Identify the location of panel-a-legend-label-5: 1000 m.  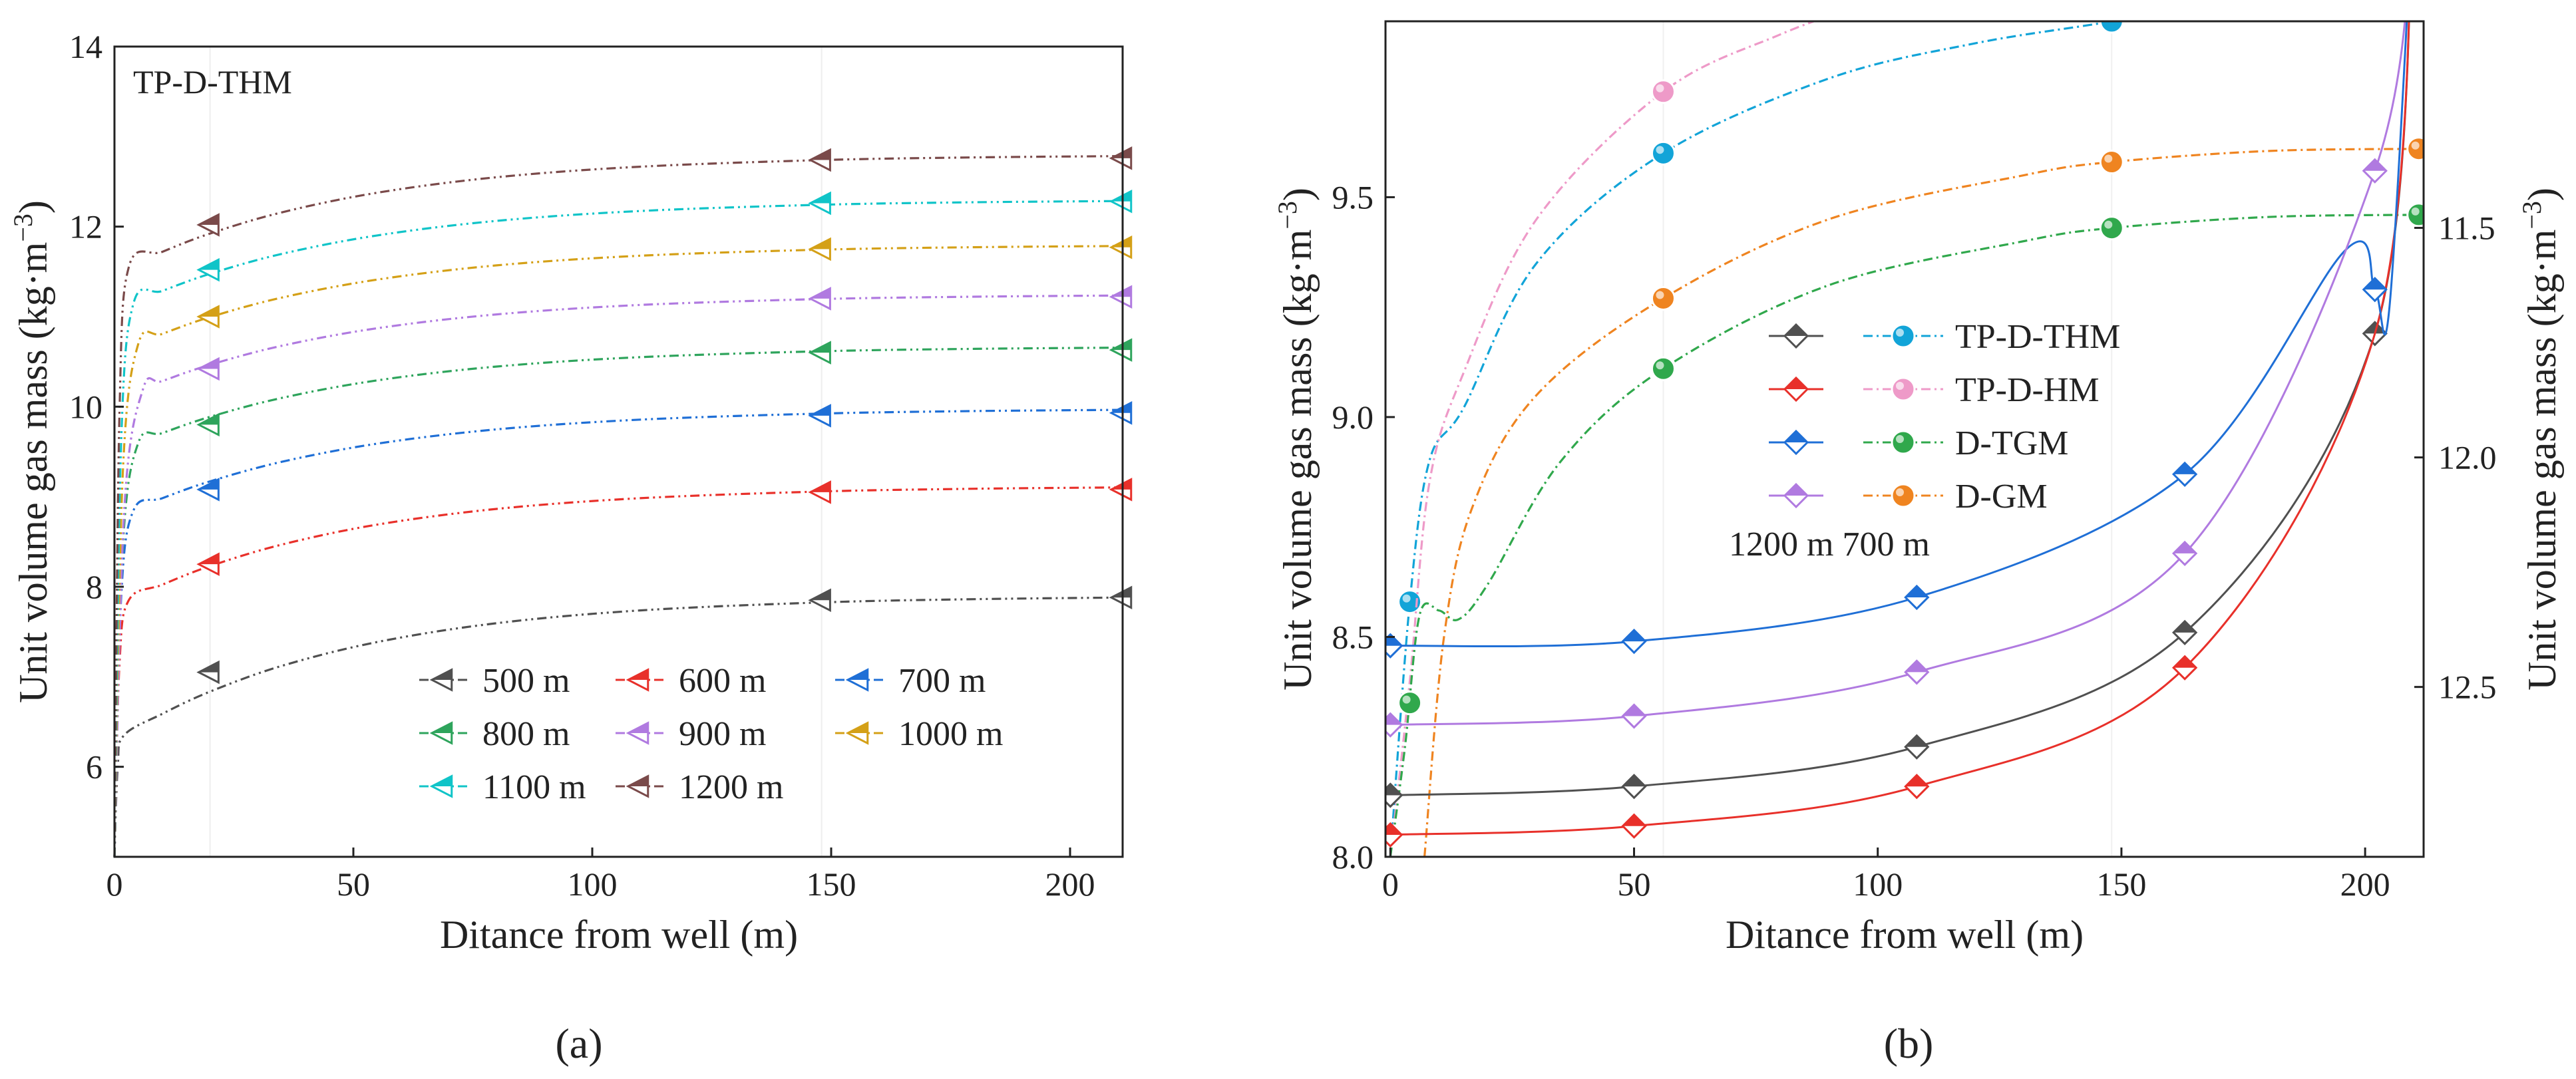
(951, 734).